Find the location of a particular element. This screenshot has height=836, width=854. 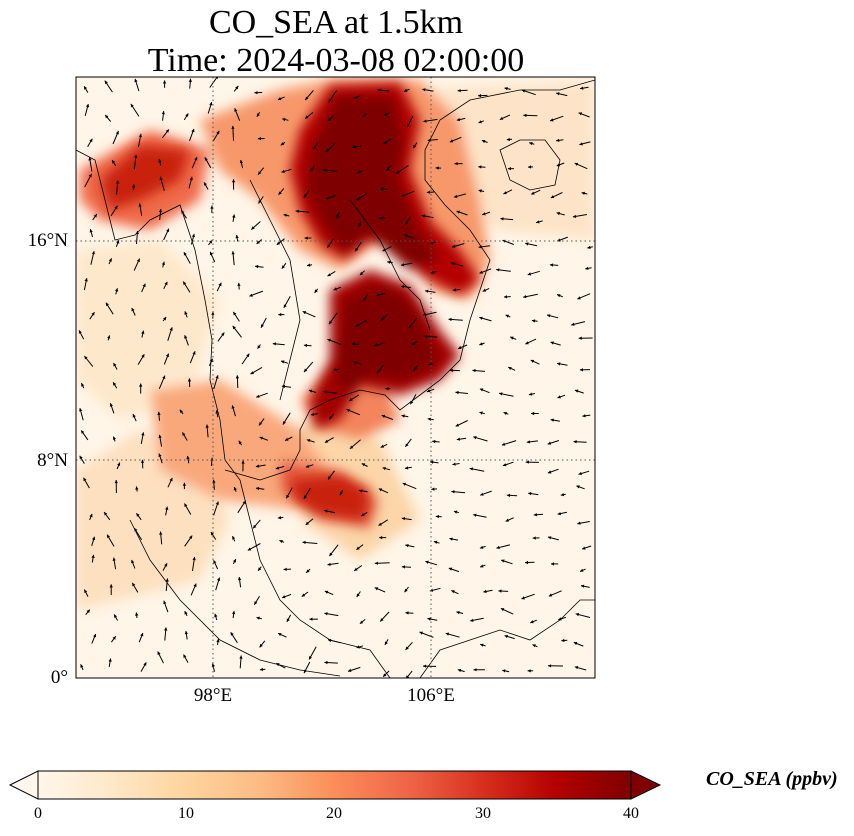

colorbar-max-extend is located at coordinates (646, 785).